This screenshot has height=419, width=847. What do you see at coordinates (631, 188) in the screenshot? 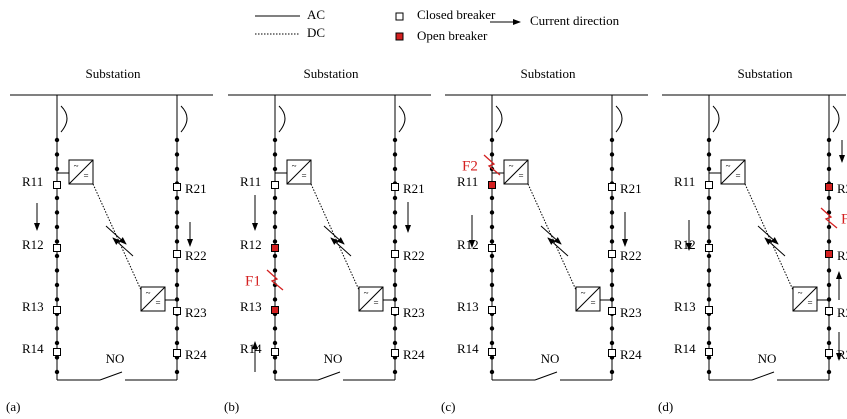
I see `breaker-label: R21` at bounding box center [631, 188].